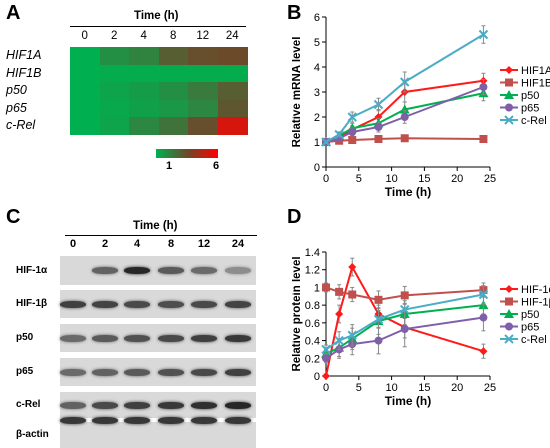 The image size is (550, 448). I want to click on blot-row-label: HIF-1α, so click(32, 270).